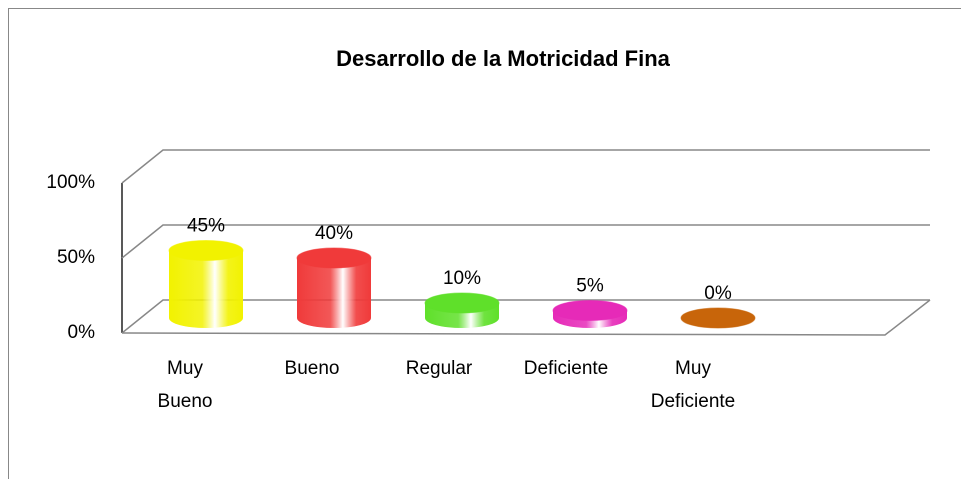 The image size is (961, 479). I want to click on y-tick-label: 0%, so click(82, 332).